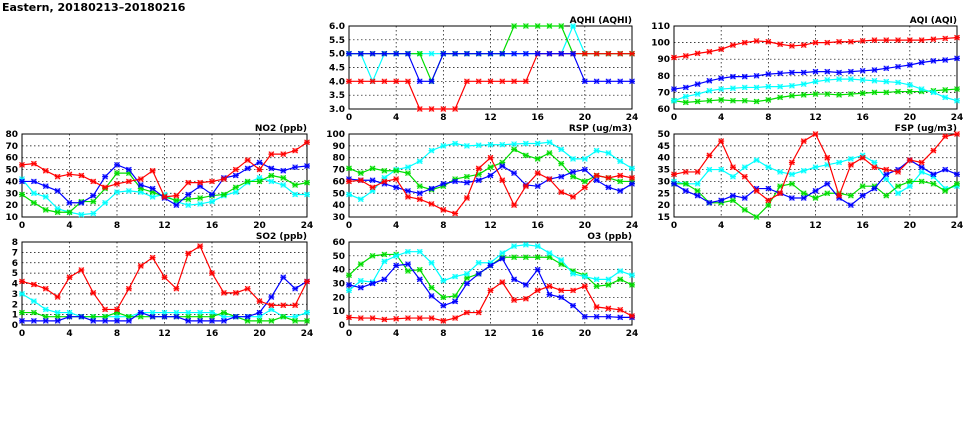 The width and height of the screenshot is (975, 447). Describe the element at coordinates (15, 305) in the screenshot. I see `y-tick-label: 2` at that location.